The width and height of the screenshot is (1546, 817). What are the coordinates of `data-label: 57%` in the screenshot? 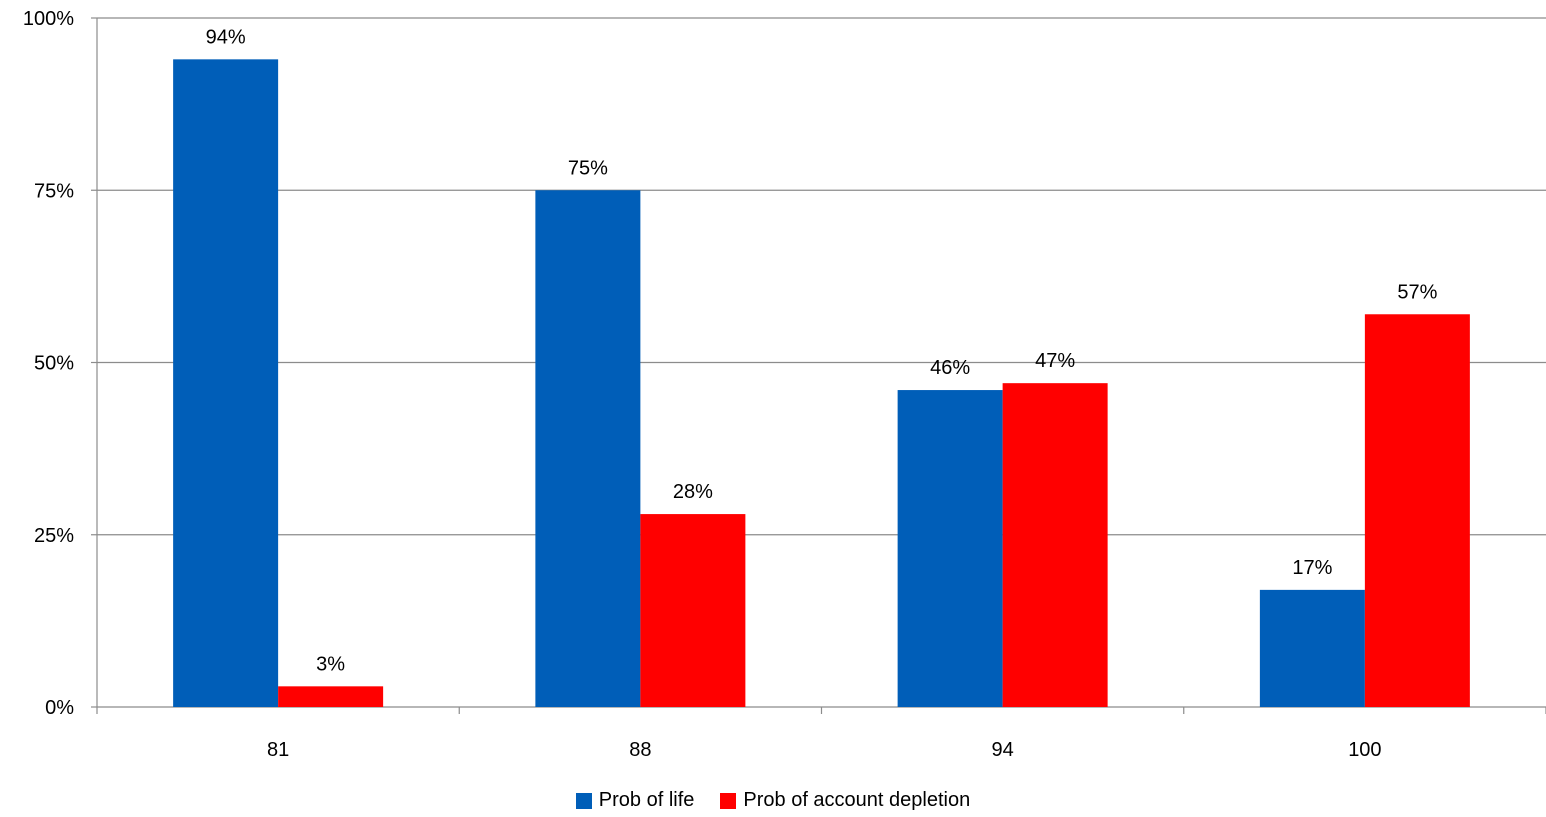 It's located at (1417, 292).